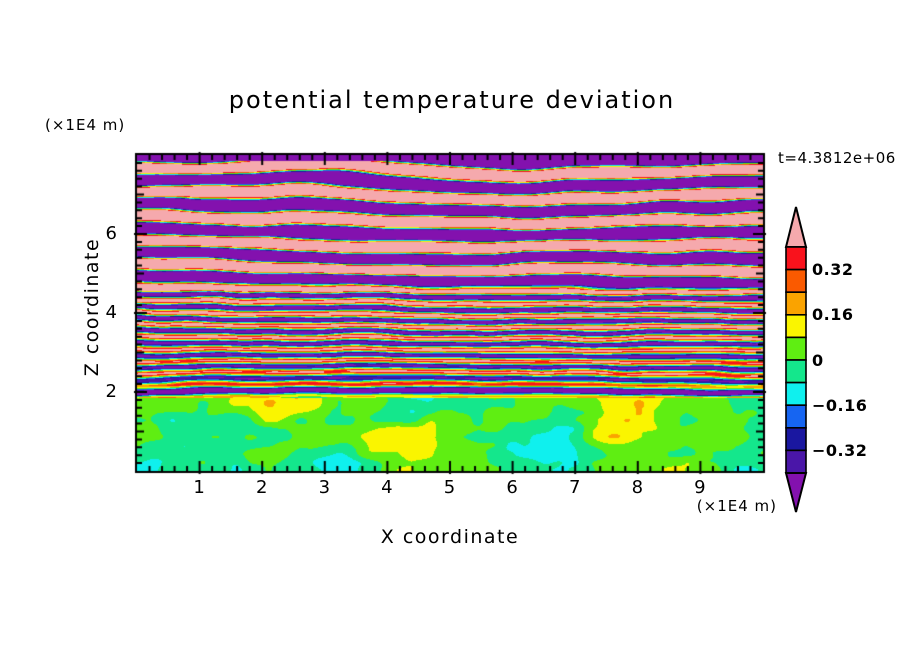 The height and width of the screenshot is (654, 904). Describe the element at coordinates (833, 315) in the screenshot. I see `colorbar-tick-label: 0.16` at that location.